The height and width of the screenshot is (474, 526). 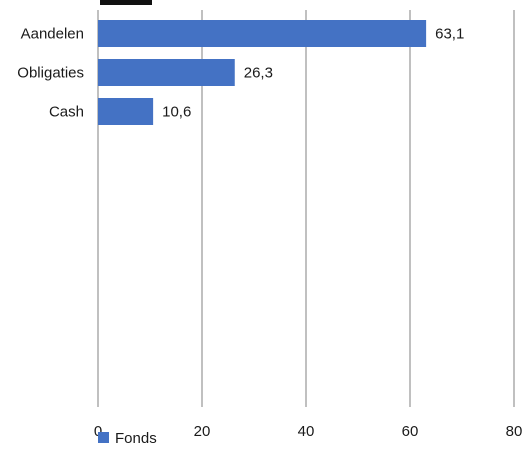 I want to click on bar-aandelen, so click(x=262, y=33).